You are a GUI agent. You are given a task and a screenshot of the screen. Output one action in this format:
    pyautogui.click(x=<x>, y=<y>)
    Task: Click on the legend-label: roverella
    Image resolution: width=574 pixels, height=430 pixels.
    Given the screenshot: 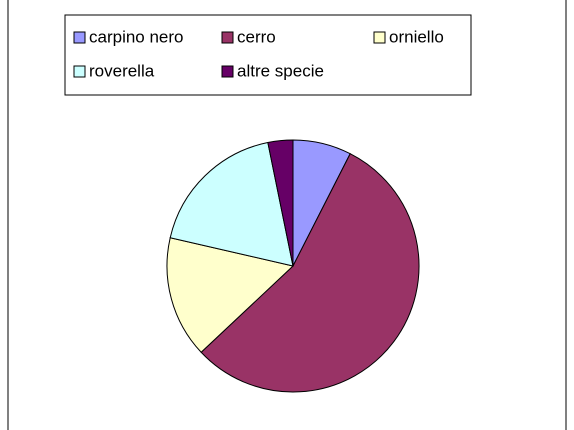 What is the action you would take?
    pyautogui.click(x=122, y=70)
    